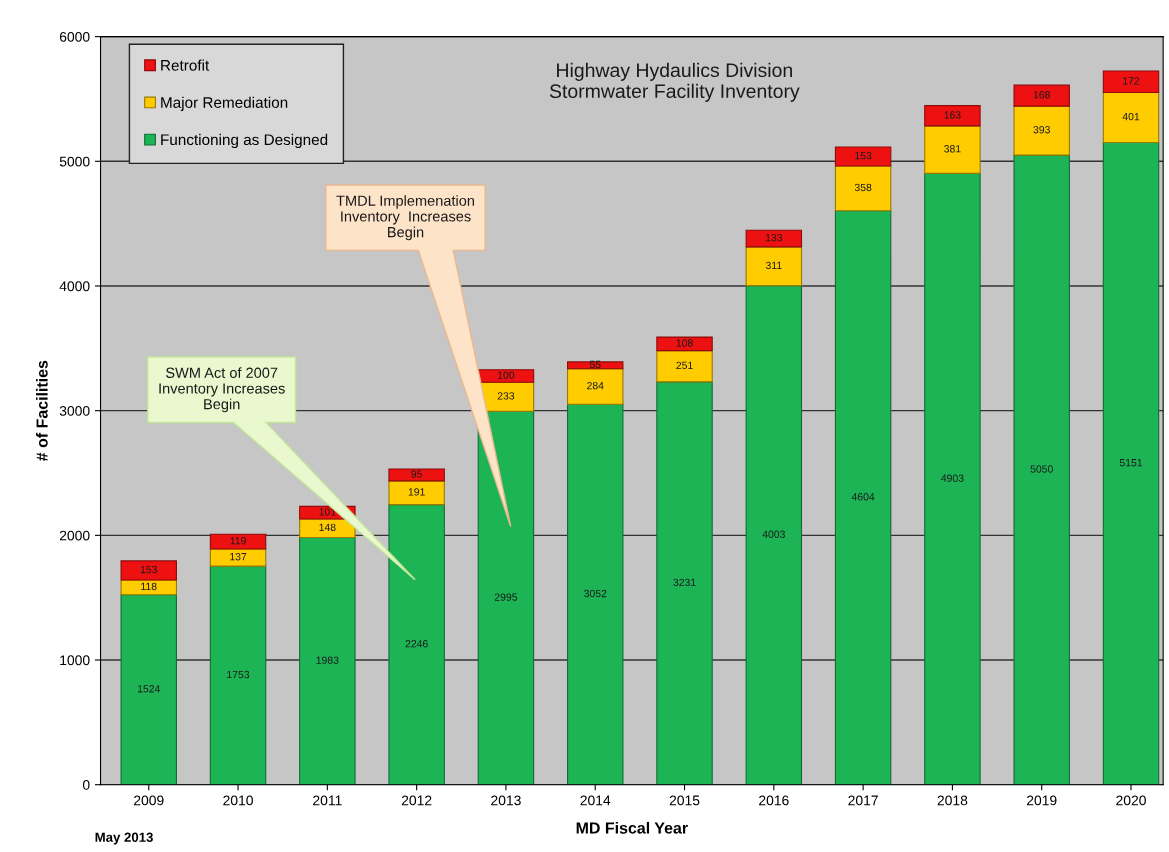 Image resolution: width=1169 pixels, height=852 pixels. I want to click on legend-label: Functioning as Designed, so click(244, 141).